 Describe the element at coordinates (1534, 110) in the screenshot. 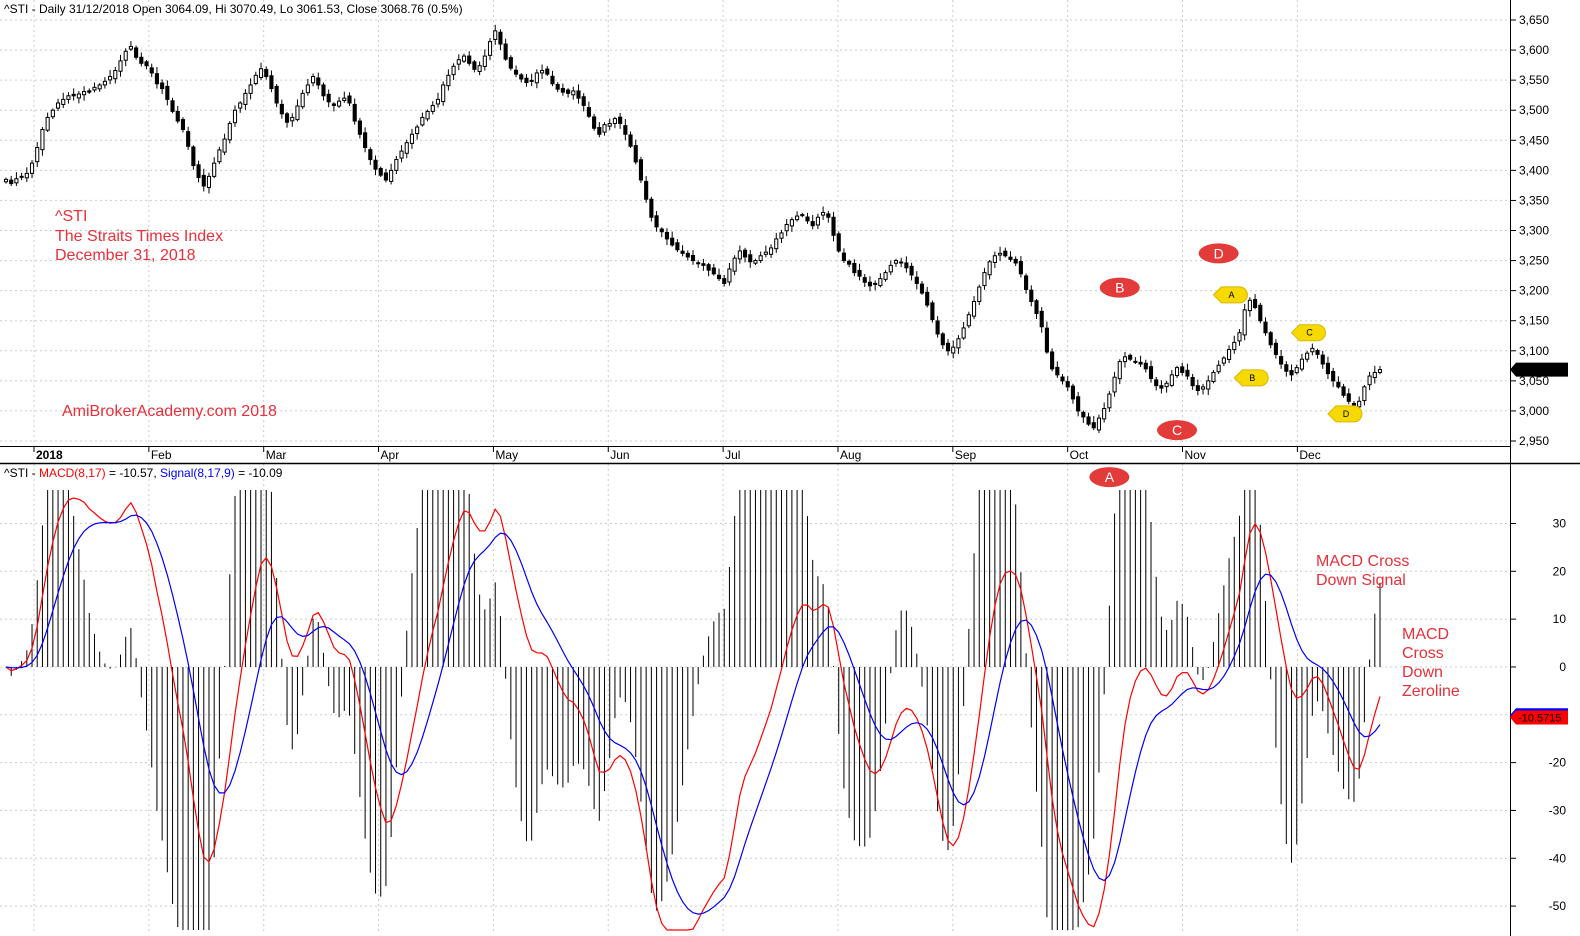

I see `price-tick-label: 3,500` at that location.